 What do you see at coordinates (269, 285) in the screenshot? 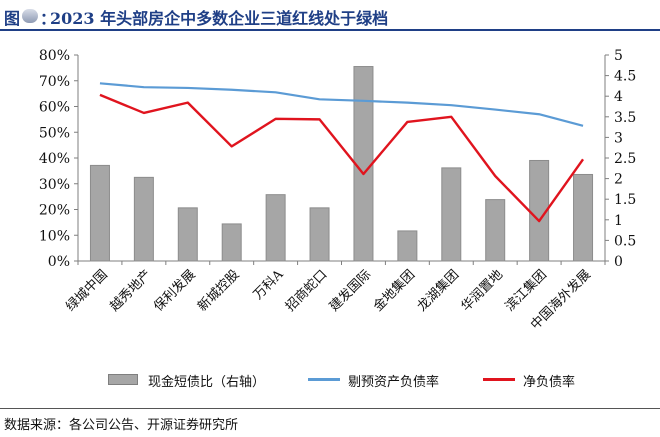
I see `x-category-label: 万科A` at bounding box center [269, 285].